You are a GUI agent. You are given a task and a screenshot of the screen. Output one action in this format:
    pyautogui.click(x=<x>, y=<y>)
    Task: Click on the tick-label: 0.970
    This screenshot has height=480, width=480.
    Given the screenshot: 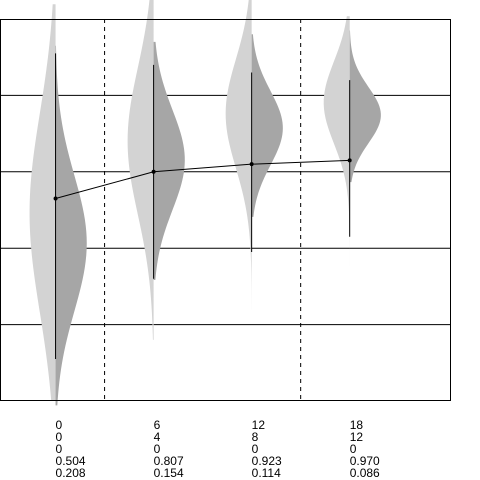 What is the action you would take?
    pyautogui.click(x=365, y=461)
    